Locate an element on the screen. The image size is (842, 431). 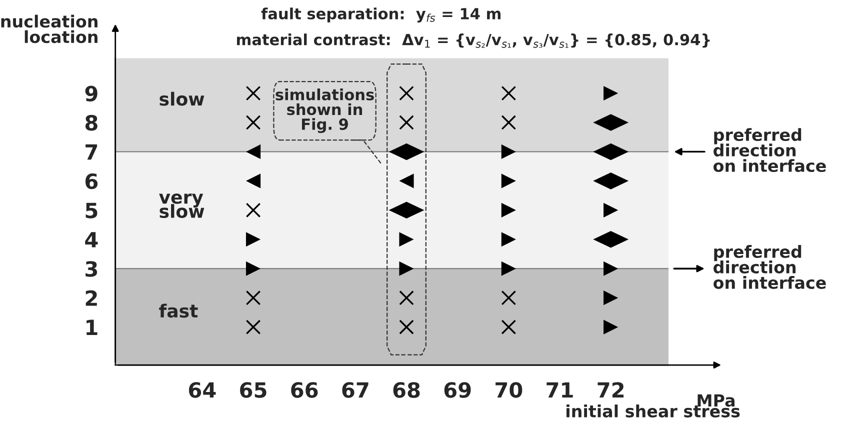
x-tick-label: 67 is located at coordinates (355, 390).